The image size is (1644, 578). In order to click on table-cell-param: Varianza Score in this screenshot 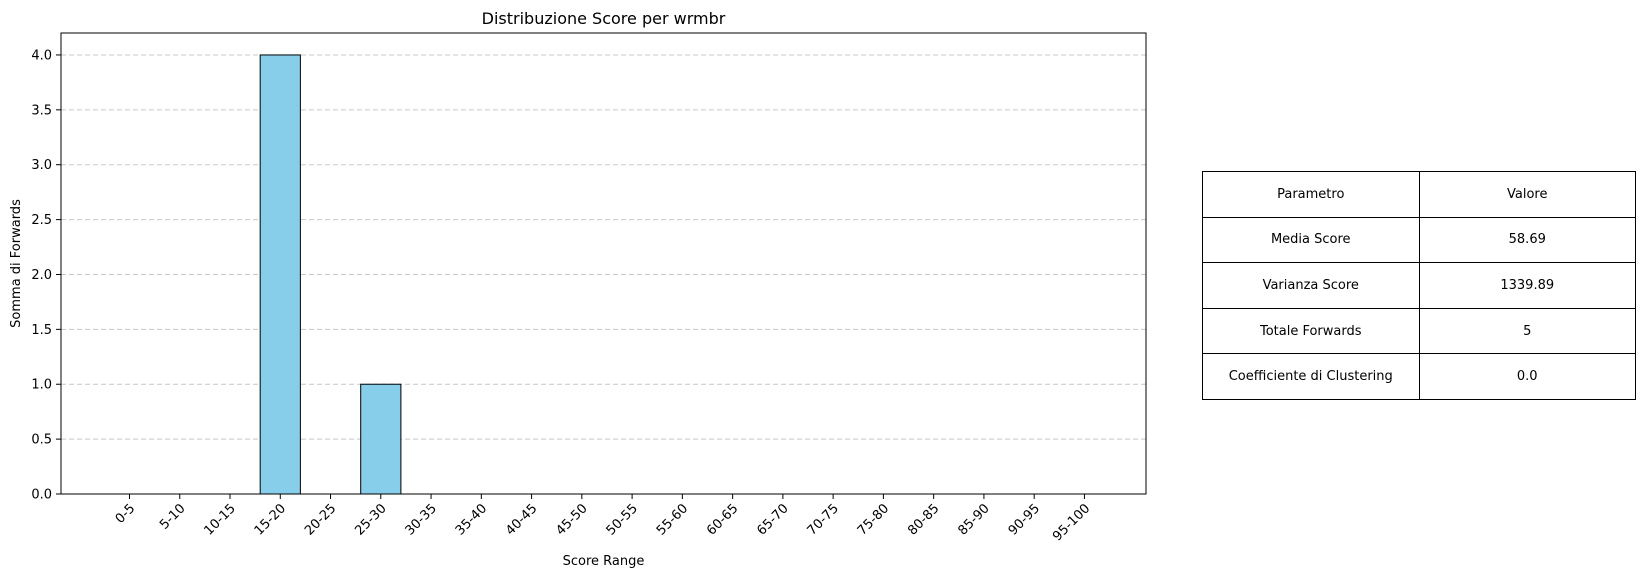, I will do `click(1311, 285)`.